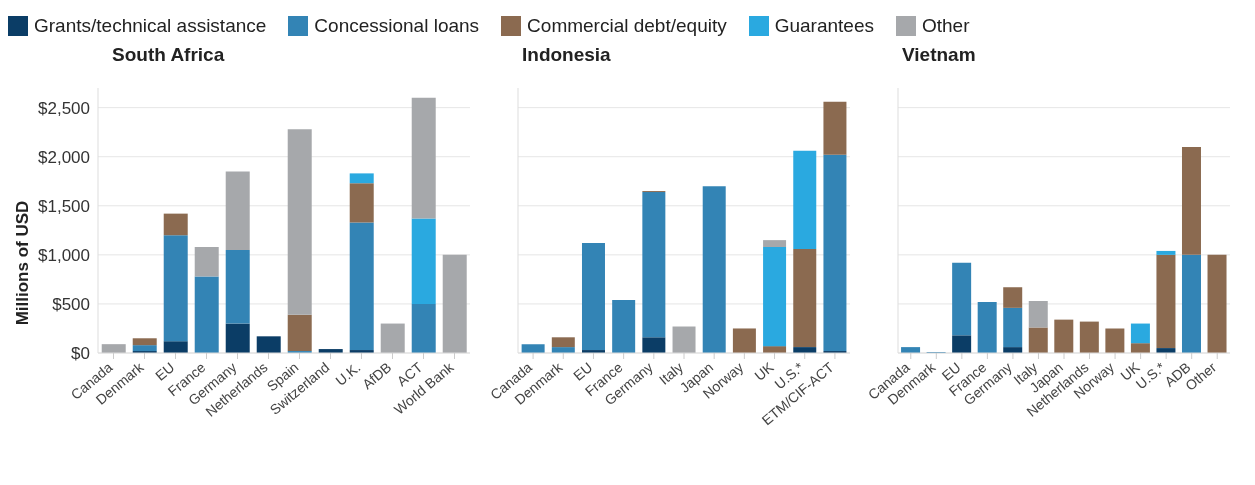 The image size is (1255, 485). I want to click on y-tick-label: $2,500, so click(64, 108).